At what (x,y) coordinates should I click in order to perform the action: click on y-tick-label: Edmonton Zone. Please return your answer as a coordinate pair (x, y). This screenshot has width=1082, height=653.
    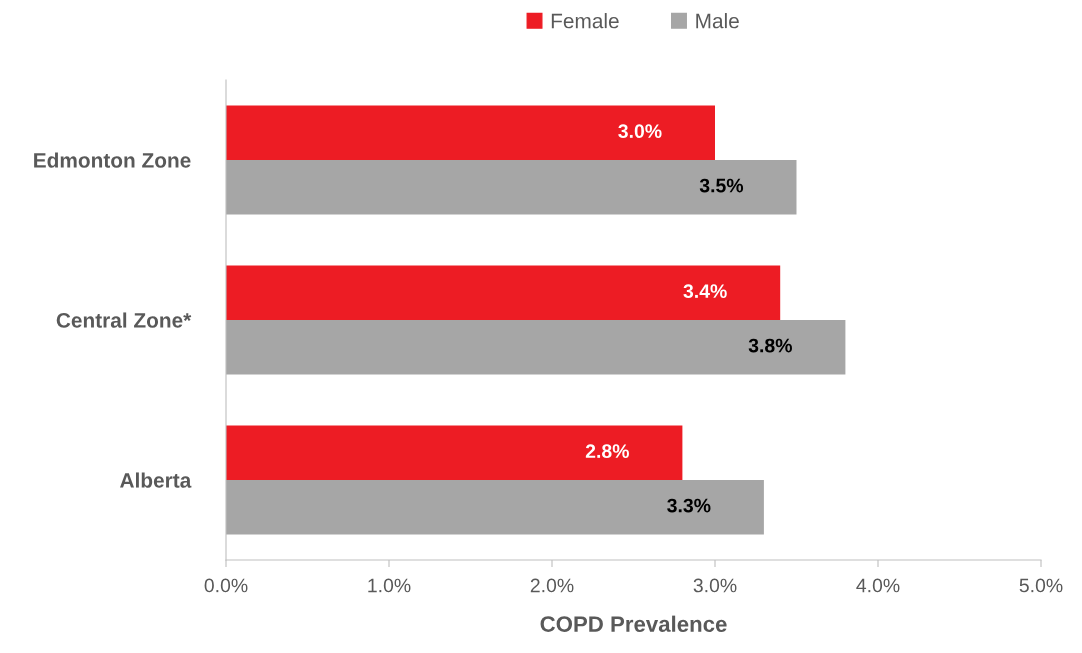
    Looking at the image, I should click on (112, 160).